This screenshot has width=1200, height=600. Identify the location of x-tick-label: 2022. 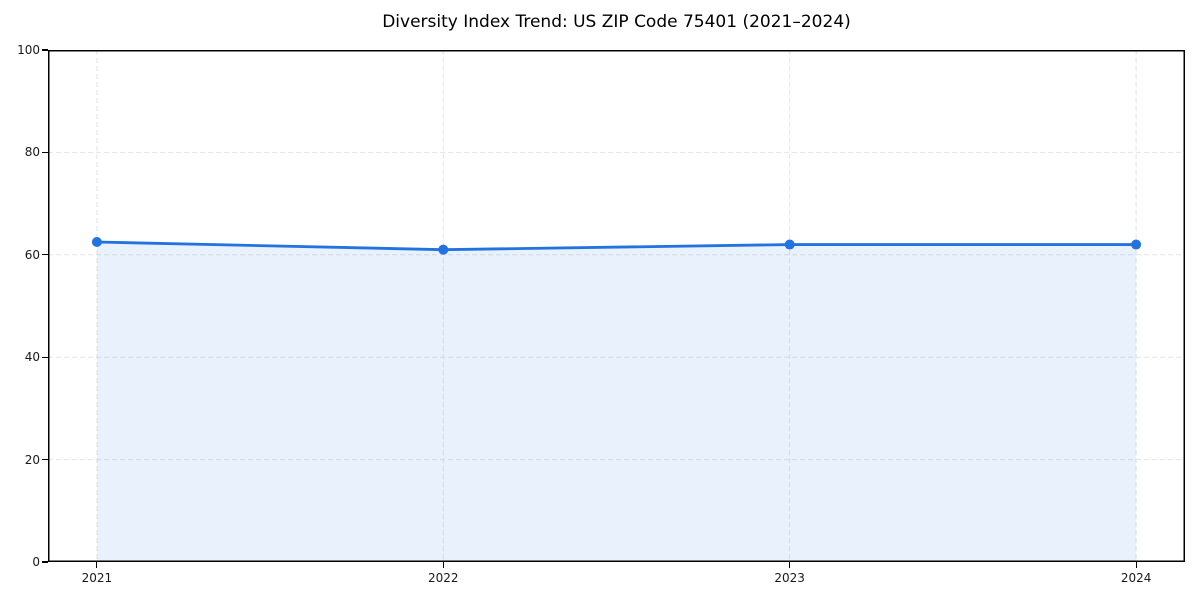
(443, 578).